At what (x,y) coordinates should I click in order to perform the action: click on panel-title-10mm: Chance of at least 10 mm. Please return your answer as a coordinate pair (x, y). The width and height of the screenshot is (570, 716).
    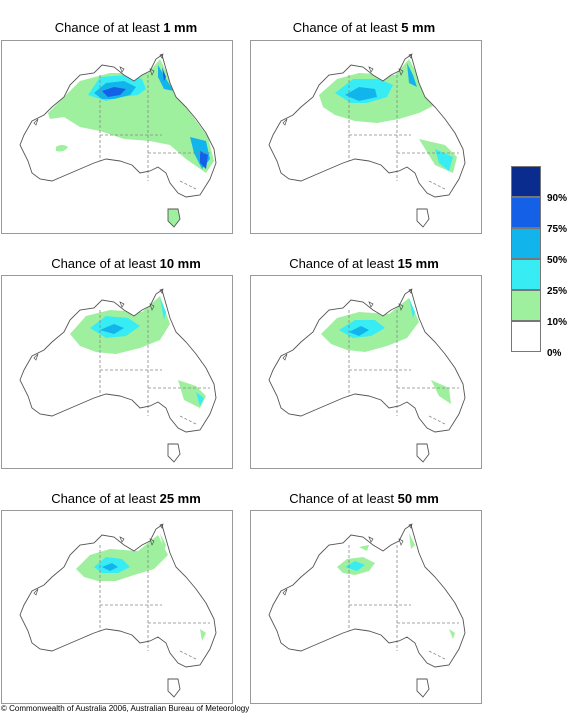
    Looking at the image, I should click on (126, 263).